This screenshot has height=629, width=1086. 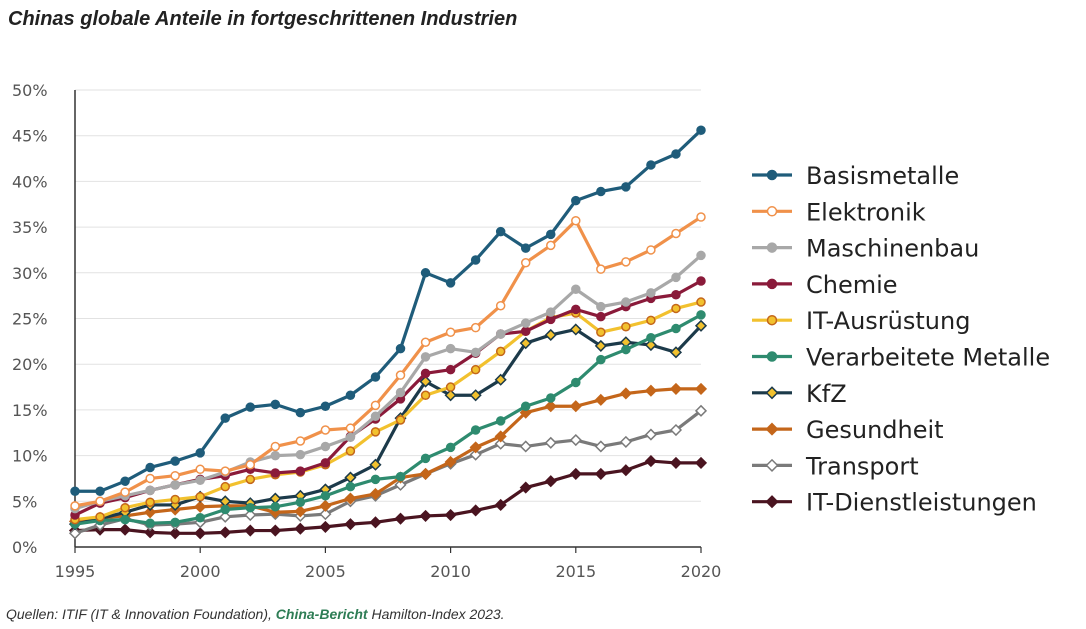 I want to click on source-link-china-bericht: China-Bericht, so click(x=321, y=614).